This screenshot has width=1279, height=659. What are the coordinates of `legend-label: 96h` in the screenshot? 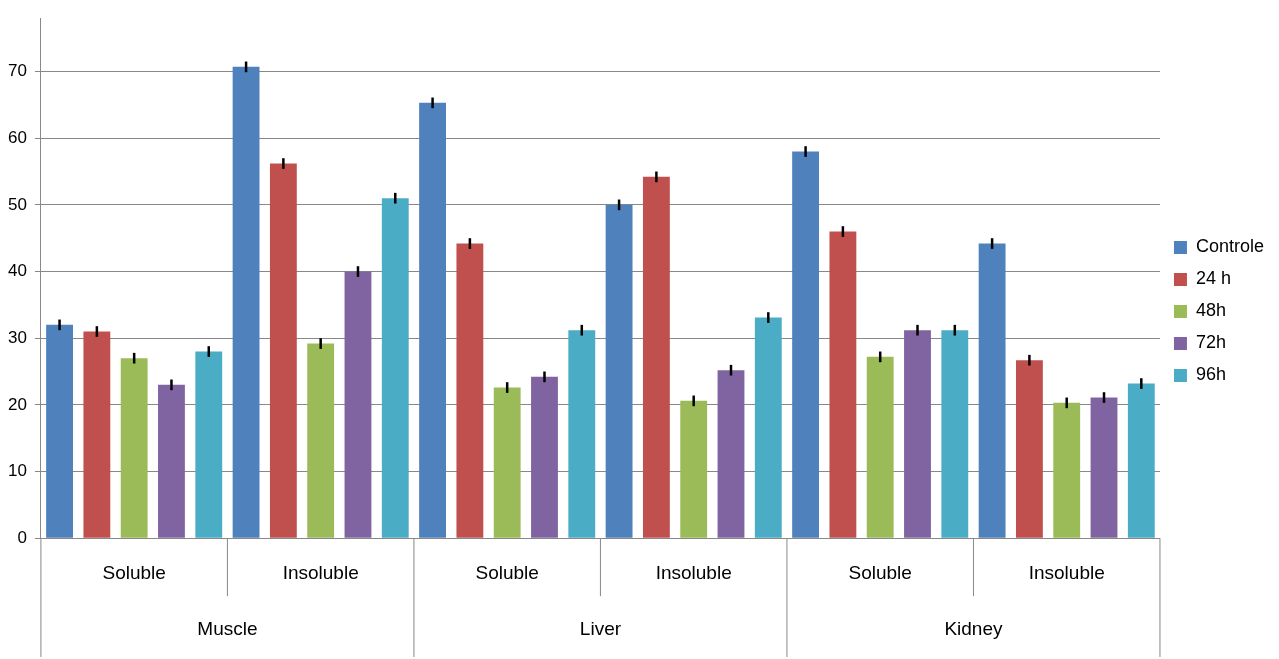 It's located at (1211, 374).